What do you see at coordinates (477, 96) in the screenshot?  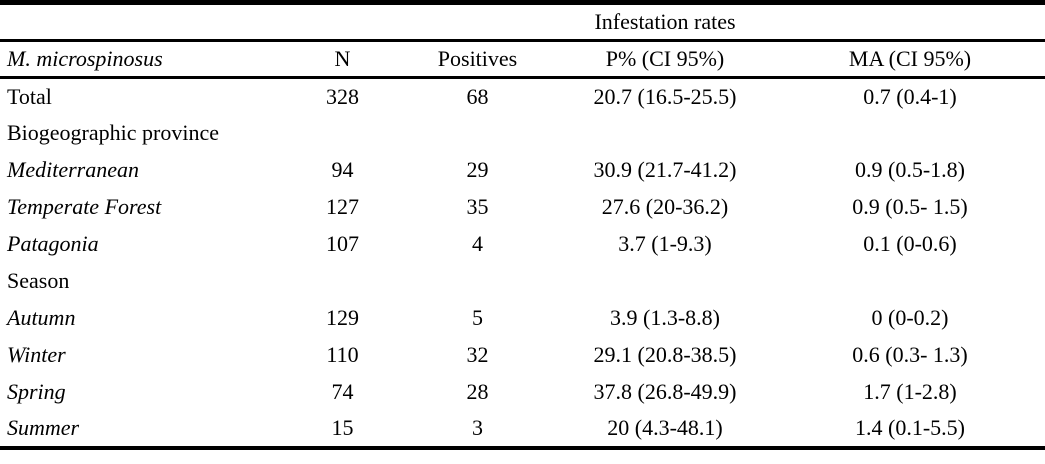 I see `cell-positives: 68` at bounding box center [477, 96].